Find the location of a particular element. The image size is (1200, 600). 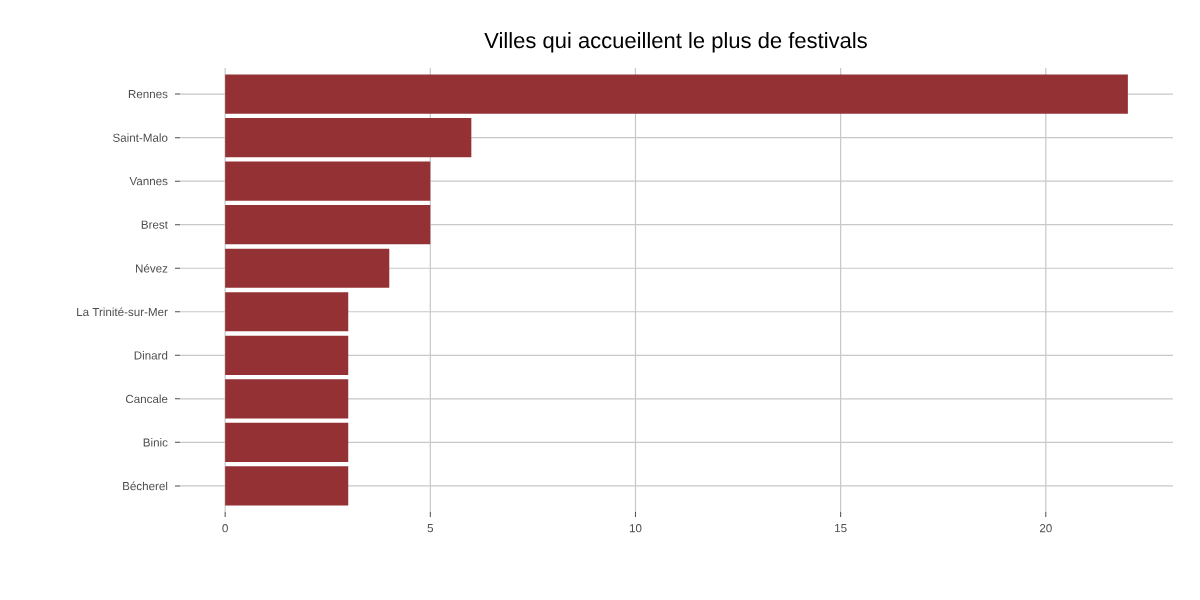

y-tick-label: Bécherel is located at coordinates (145, 486).